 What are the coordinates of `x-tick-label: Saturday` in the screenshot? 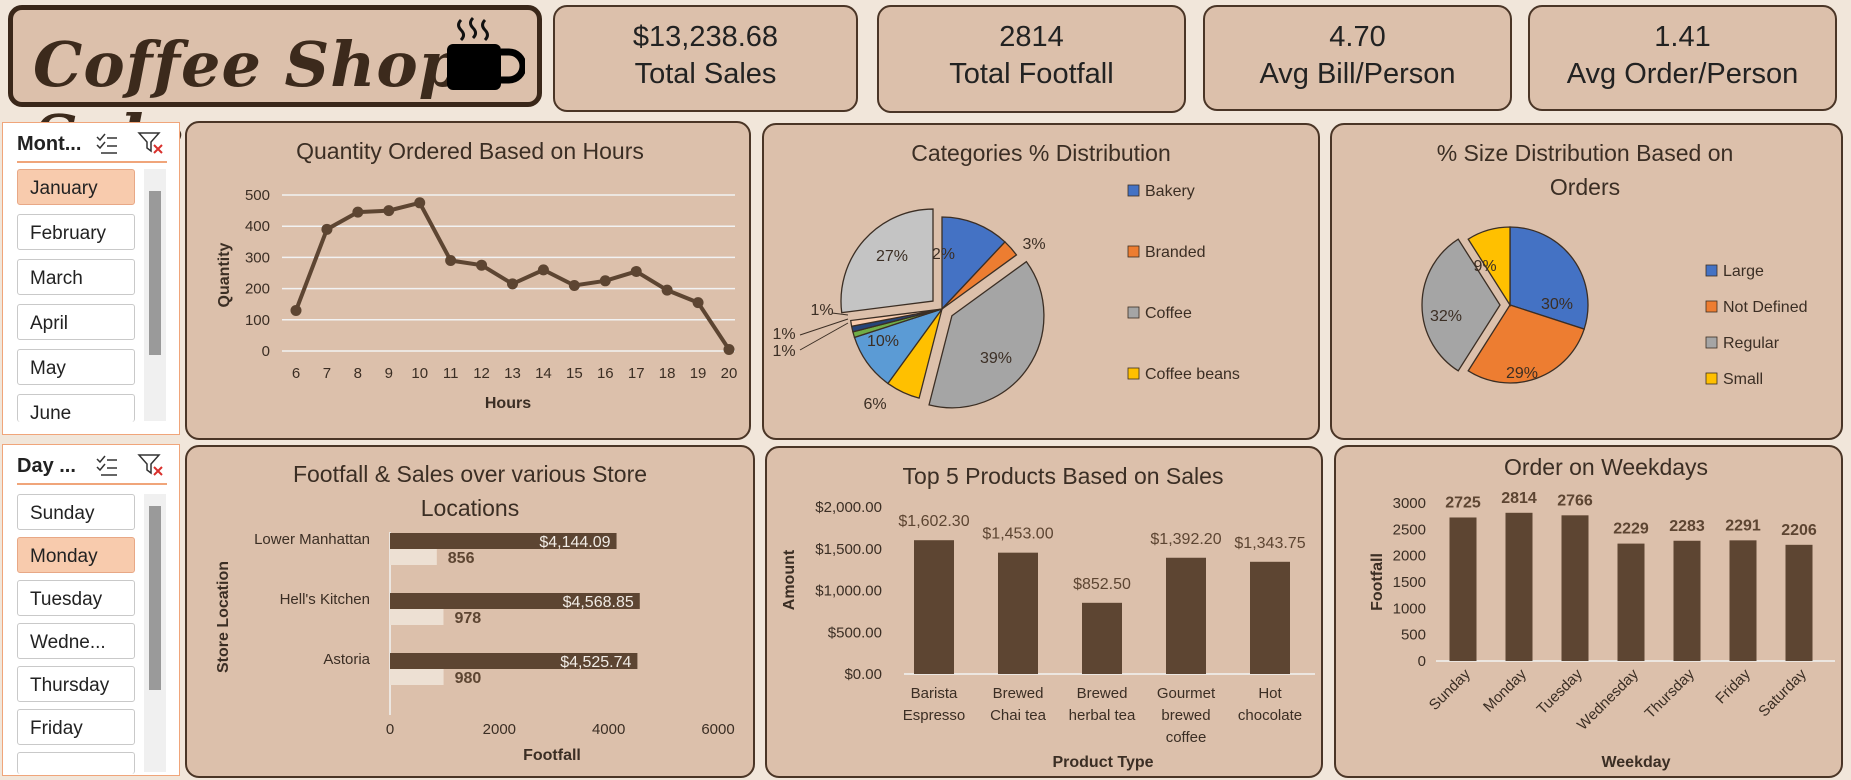 It's located at (1782, 692).